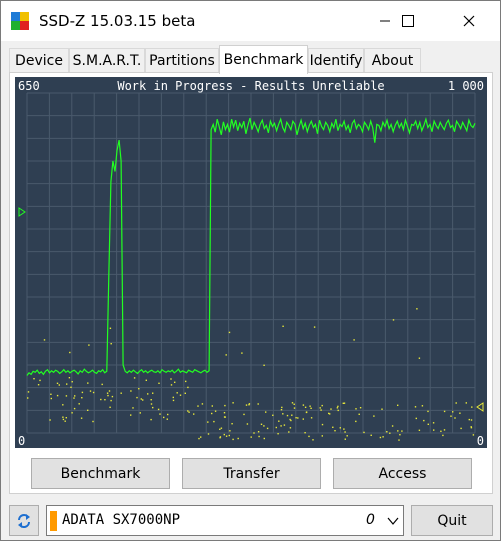  I want to click on window-title: SSD-Z 15.03.15 beta, so click(117, 21).